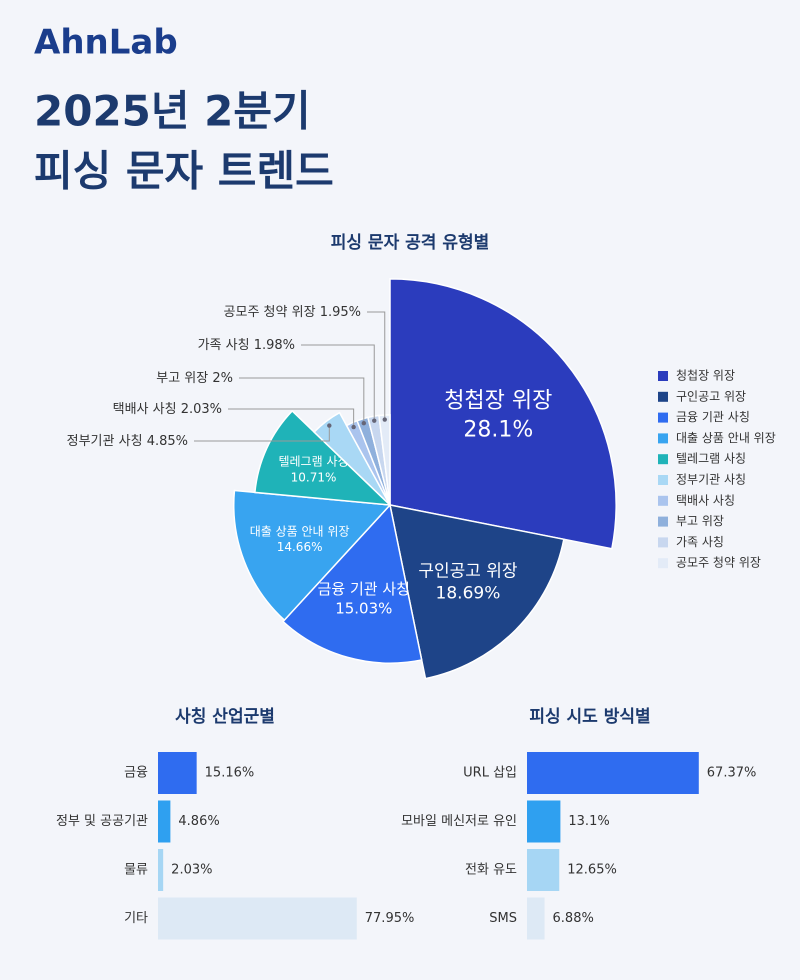 The width and height of the screenshot is (800, 980). I want to click on slice-label: 구인공고 위장, so click(468, 571).